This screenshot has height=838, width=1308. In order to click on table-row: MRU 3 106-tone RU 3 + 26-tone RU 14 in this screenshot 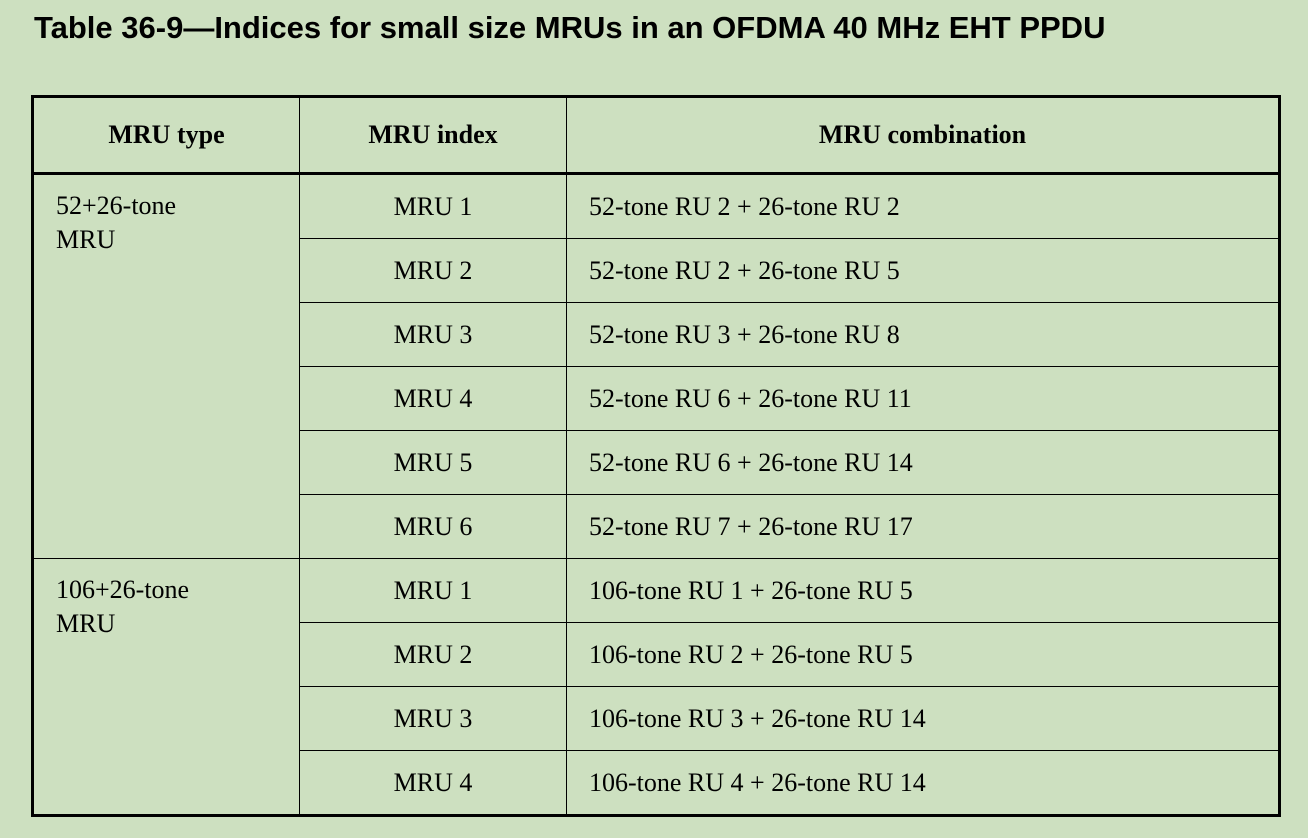, I will do `click(656, 718)`.